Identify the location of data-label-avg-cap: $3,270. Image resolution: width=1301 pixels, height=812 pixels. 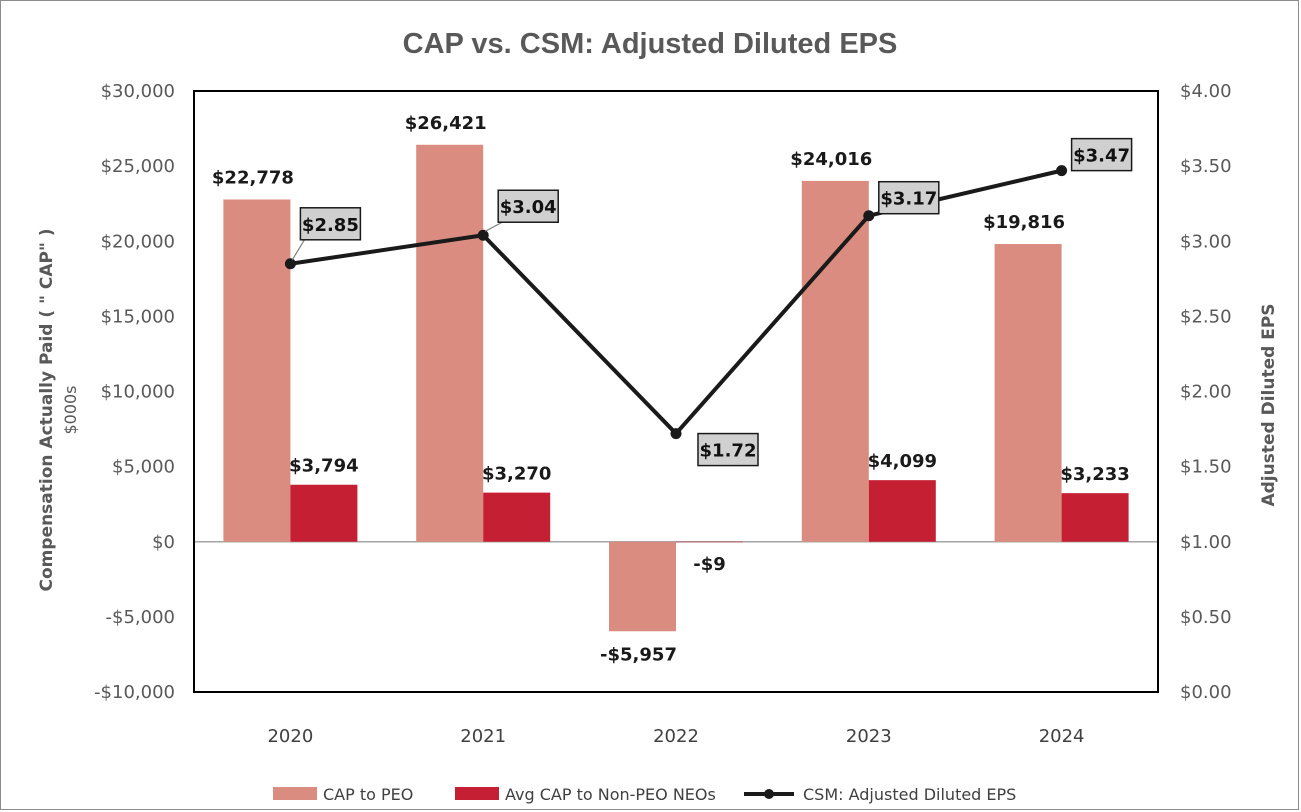
(516, 474).